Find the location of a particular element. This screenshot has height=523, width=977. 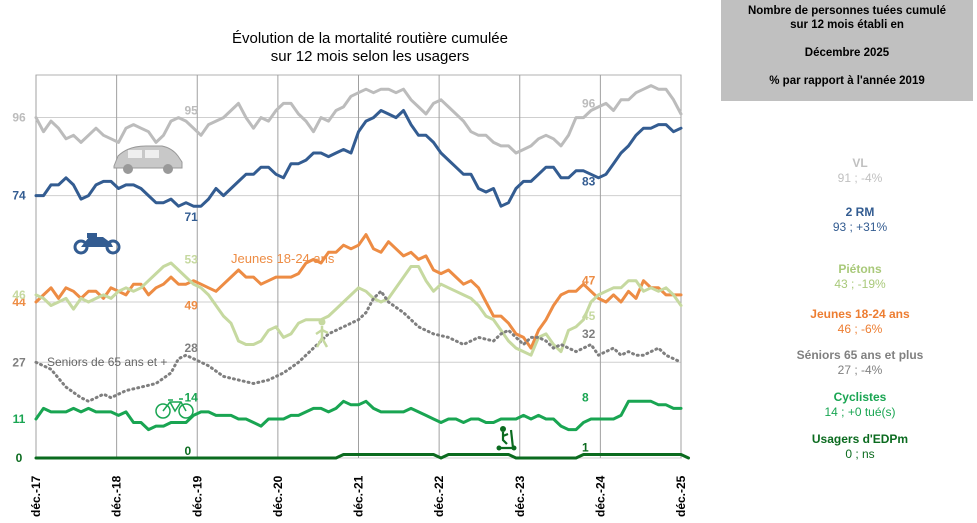

series-value-label: 1 is located at coordinates (585, 447).